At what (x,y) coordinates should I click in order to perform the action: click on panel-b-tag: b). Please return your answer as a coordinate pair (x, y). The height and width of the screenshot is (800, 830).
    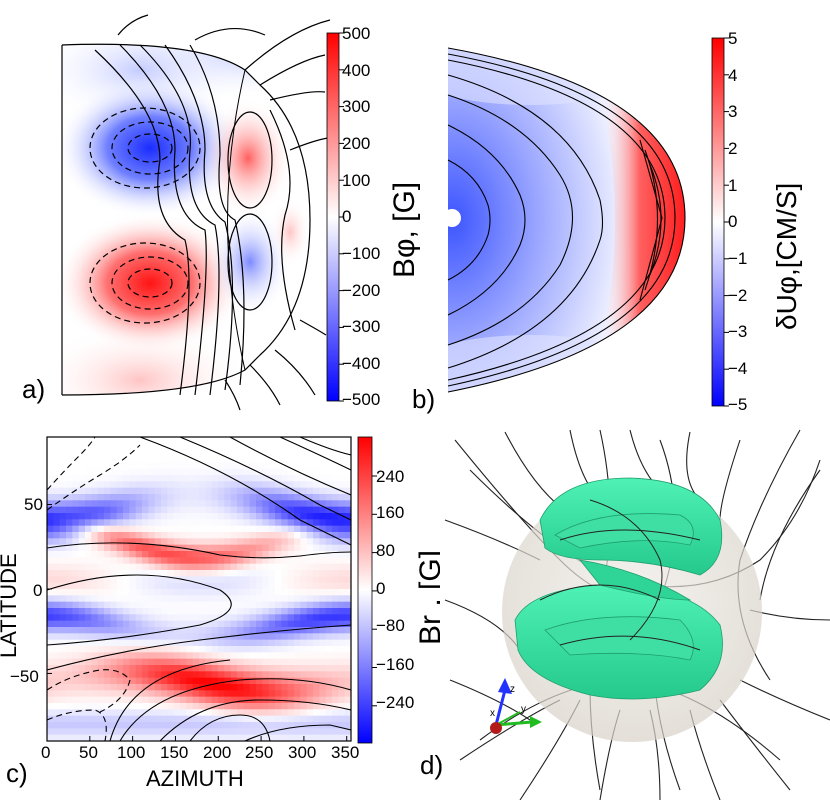
    Looking at the image, I should click on (423, 399).